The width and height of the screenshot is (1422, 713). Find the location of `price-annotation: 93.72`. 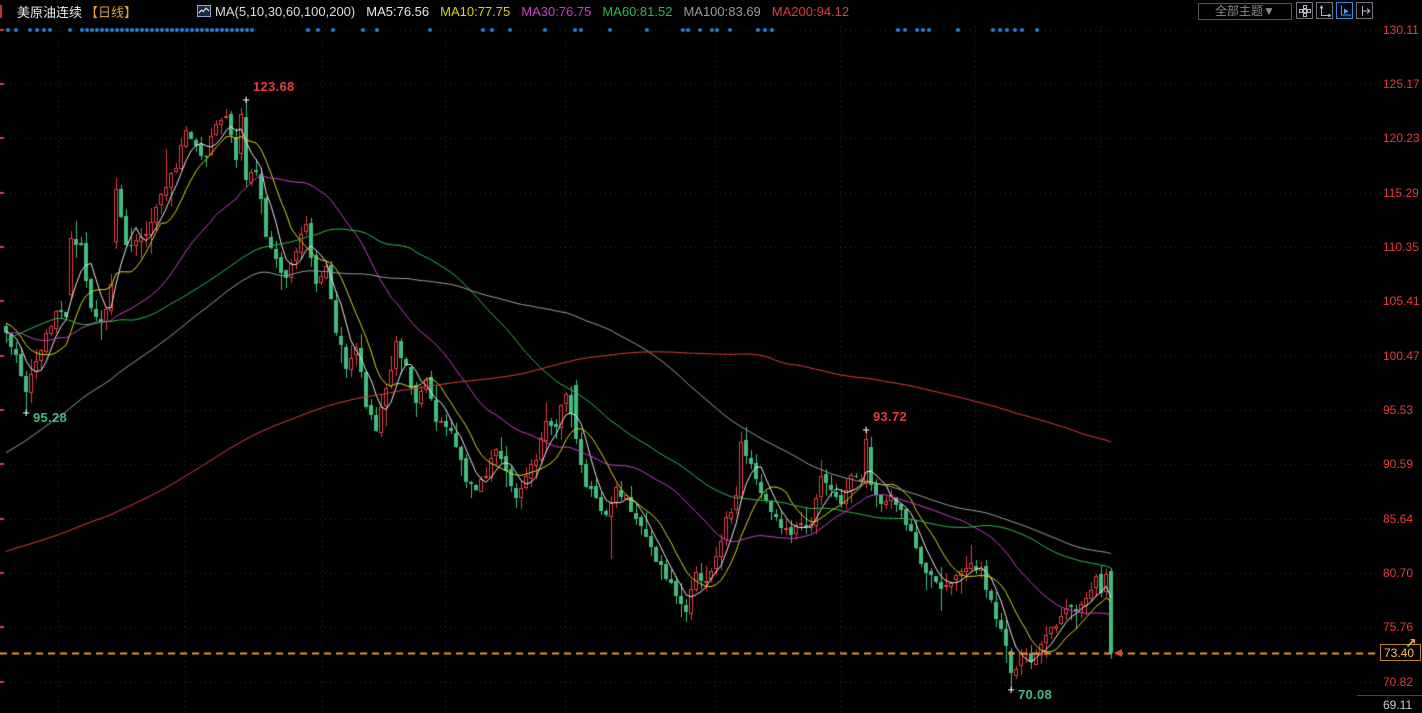

price-annotation: 93.72 is located at coordinates (890, 416).